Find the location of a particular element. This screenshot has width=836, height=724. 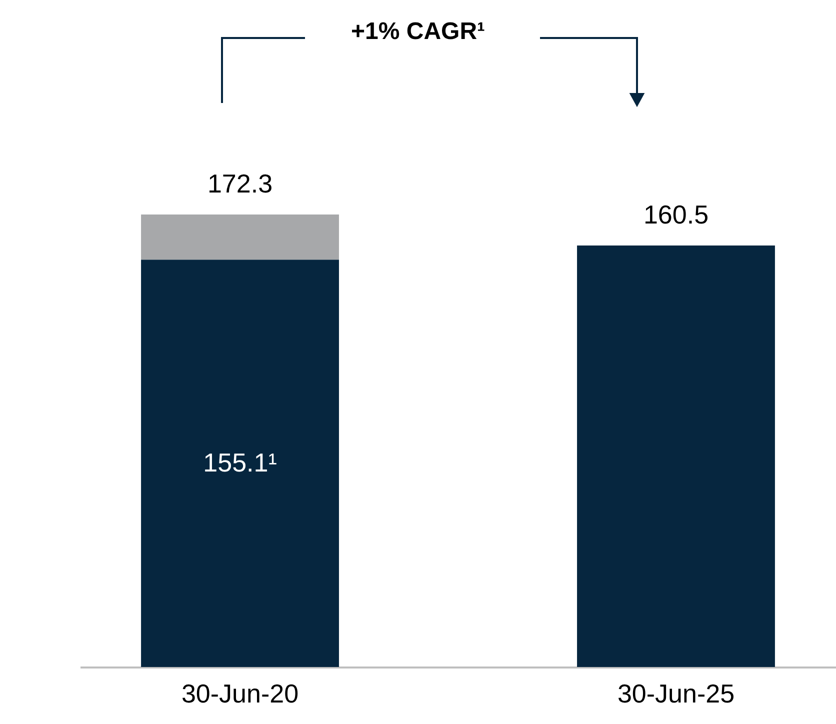

text: +1% CAGR¹ is located at coordinates (418, 31).